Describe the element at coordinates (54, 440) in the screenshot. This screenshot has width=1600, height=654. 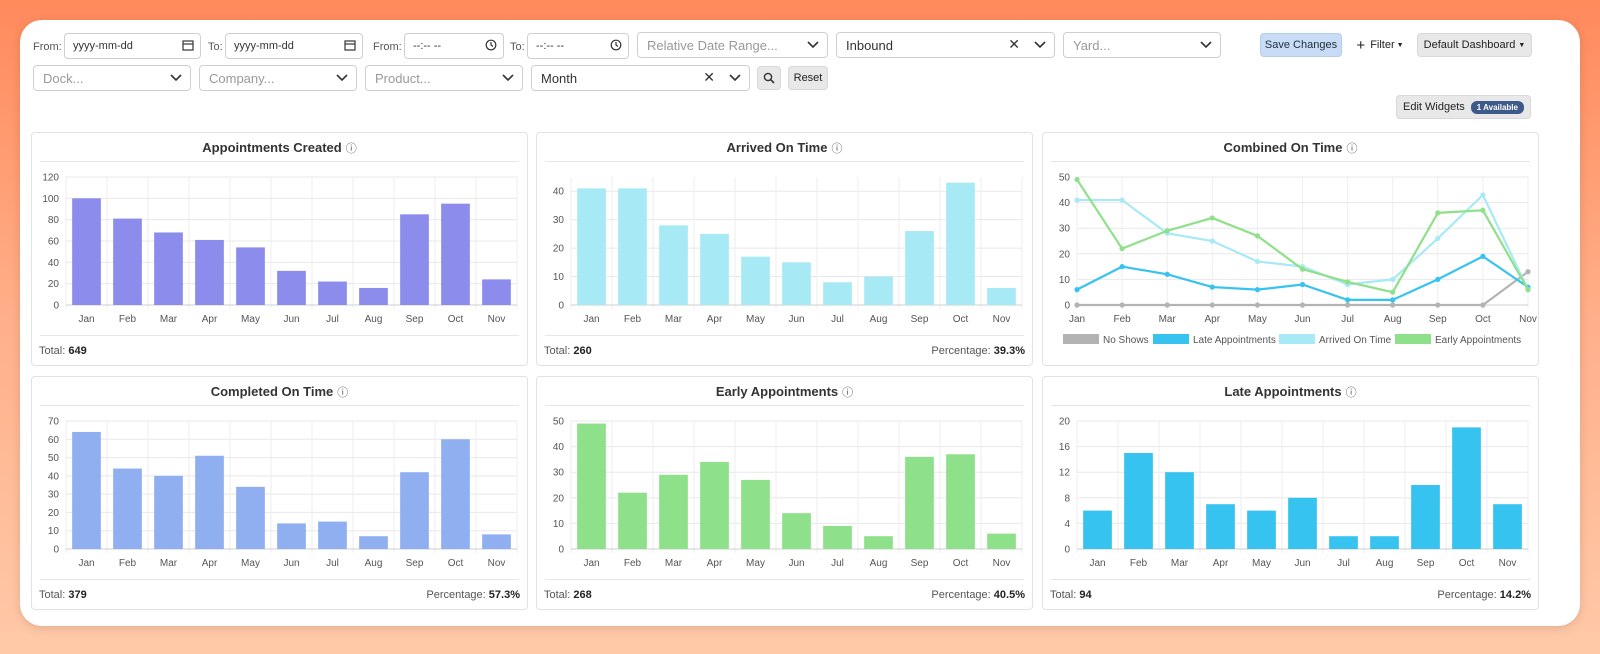
I see `y-tick-label: 60` at that location.